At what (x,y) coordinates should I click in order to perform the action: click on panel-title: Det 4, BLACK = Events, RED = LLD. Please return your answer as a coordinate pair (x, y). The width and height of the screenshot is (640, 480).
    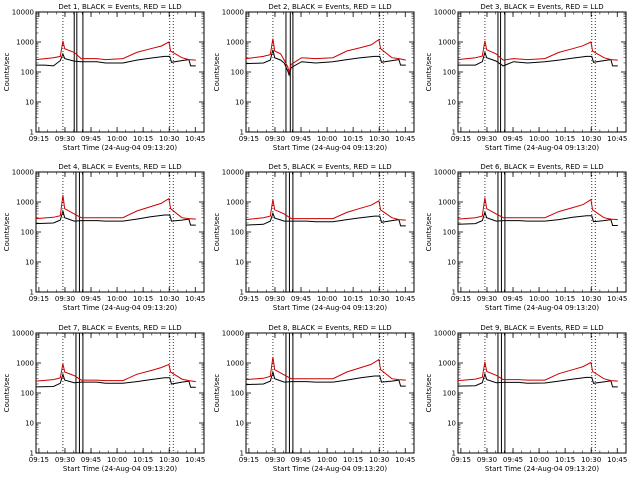
    Looking at the image, I should click on (119, 167).